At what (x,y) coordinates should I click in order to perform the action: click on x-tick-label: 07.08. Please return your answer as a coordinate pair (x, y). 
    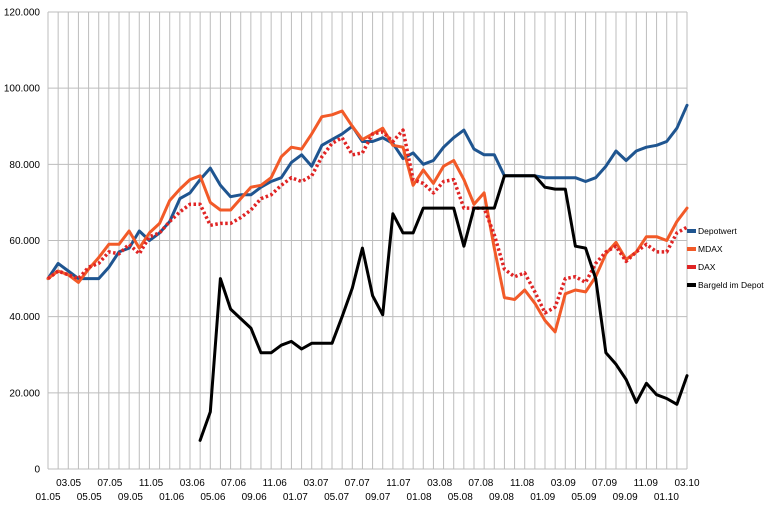
    Looking at the image, I should click on (480, 483).